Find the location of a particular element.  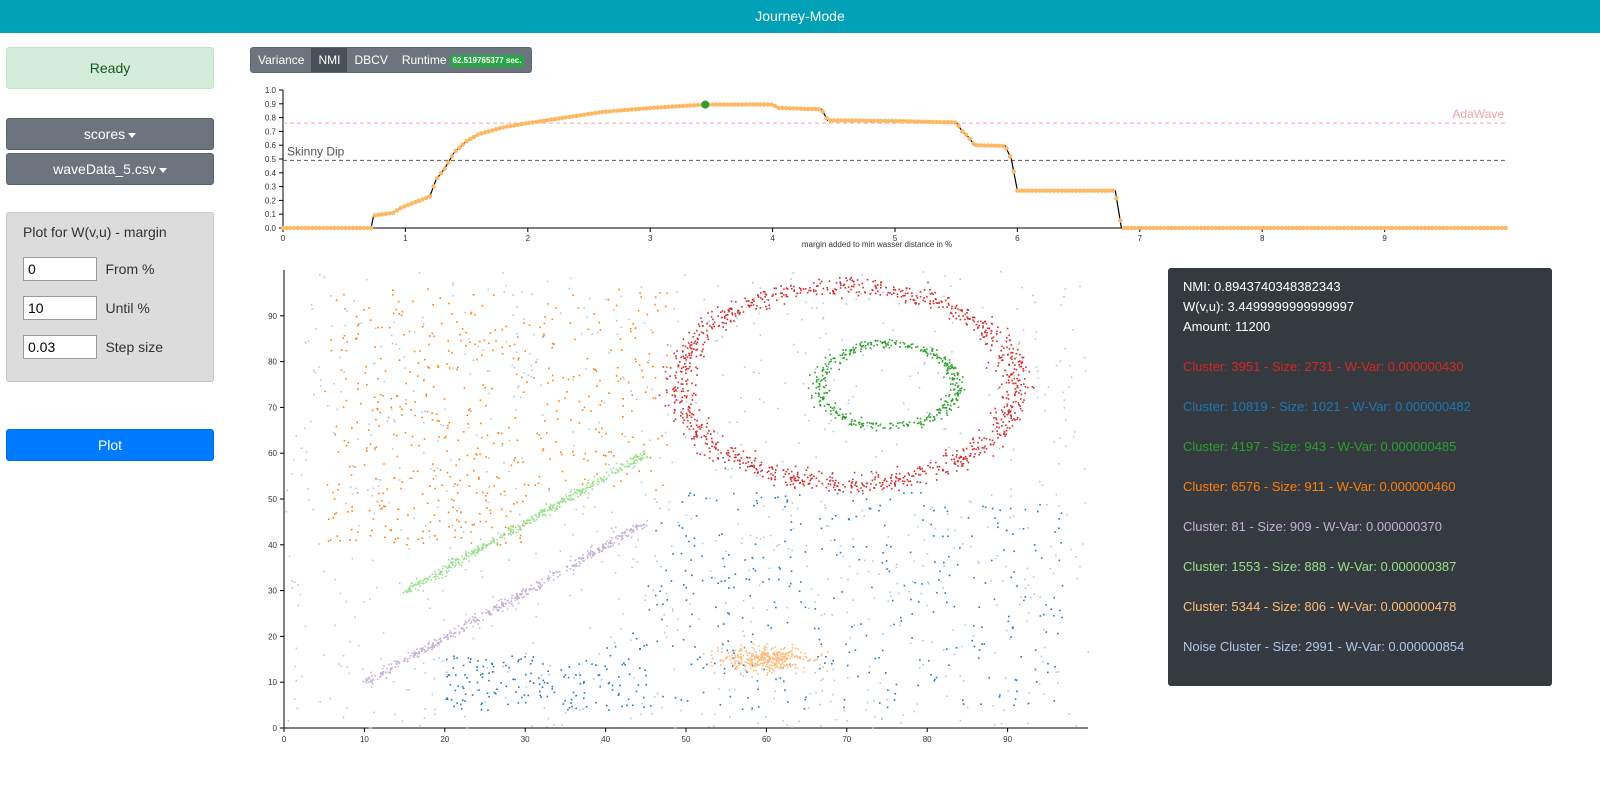

from-input is located at coordinates (60, 269).